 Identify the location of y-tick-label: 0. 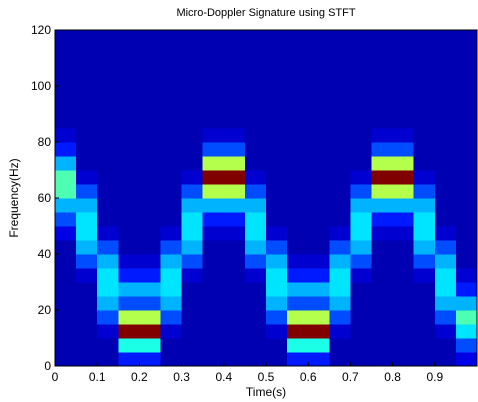
(47, 366).